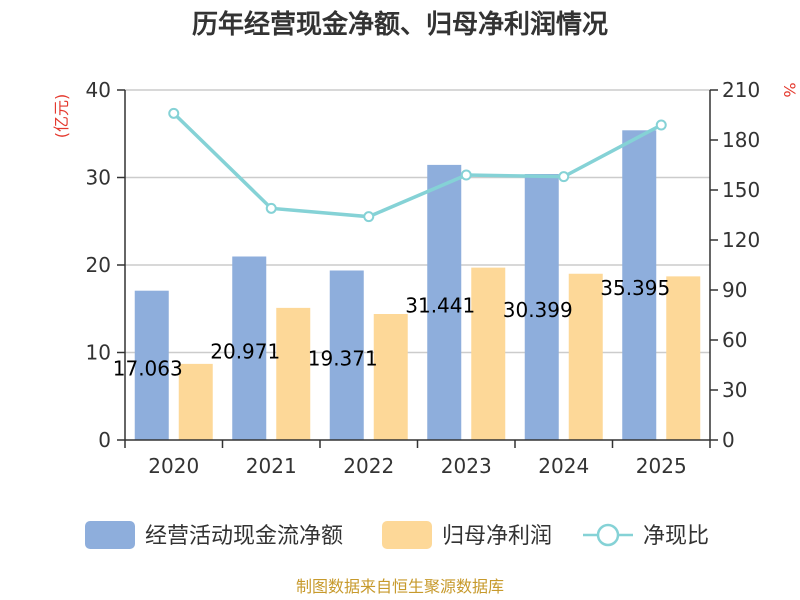 This screenshot has width=800, height=600. I want to click on left-axis-tick-label: 30, so click(98, 178).